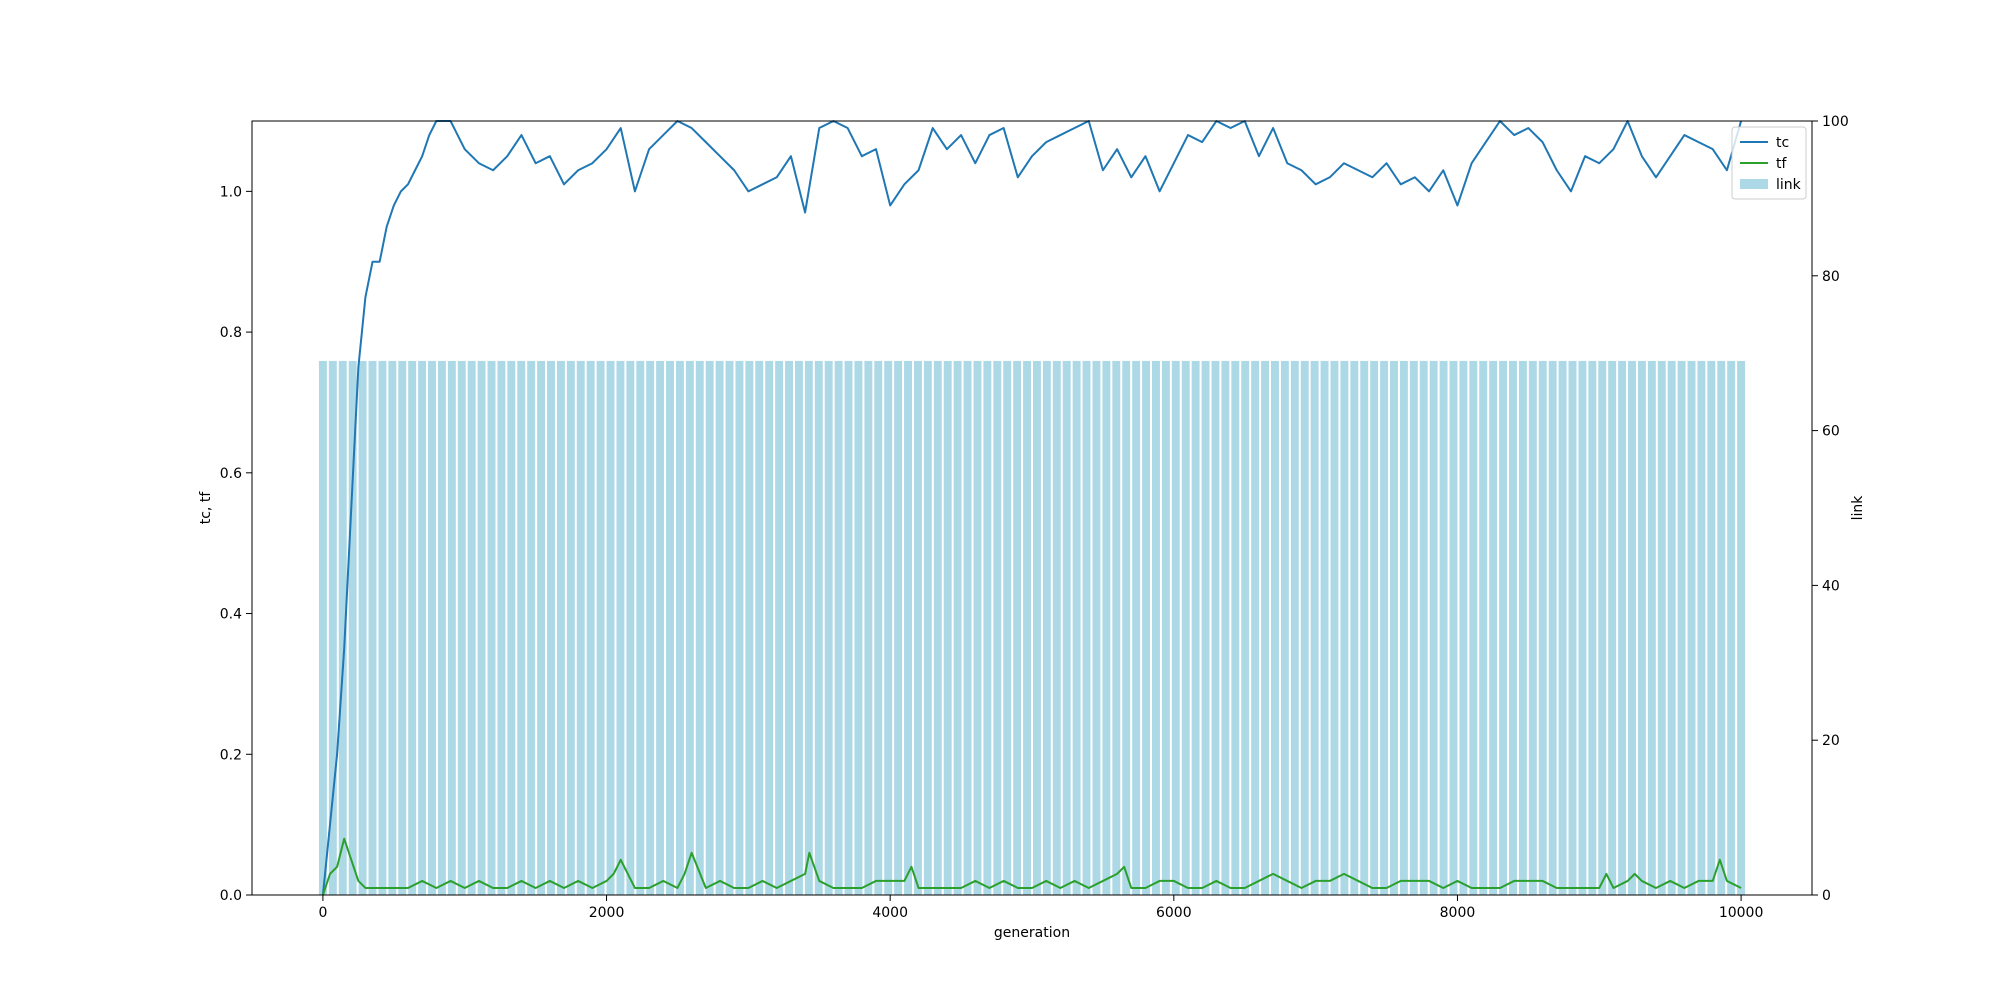 The height and width of the screenshot is (1005, 2000). Describe the element at coordinates (1826, 896) in the screenshot. I see `y-right-tick-label: 0` at that location.